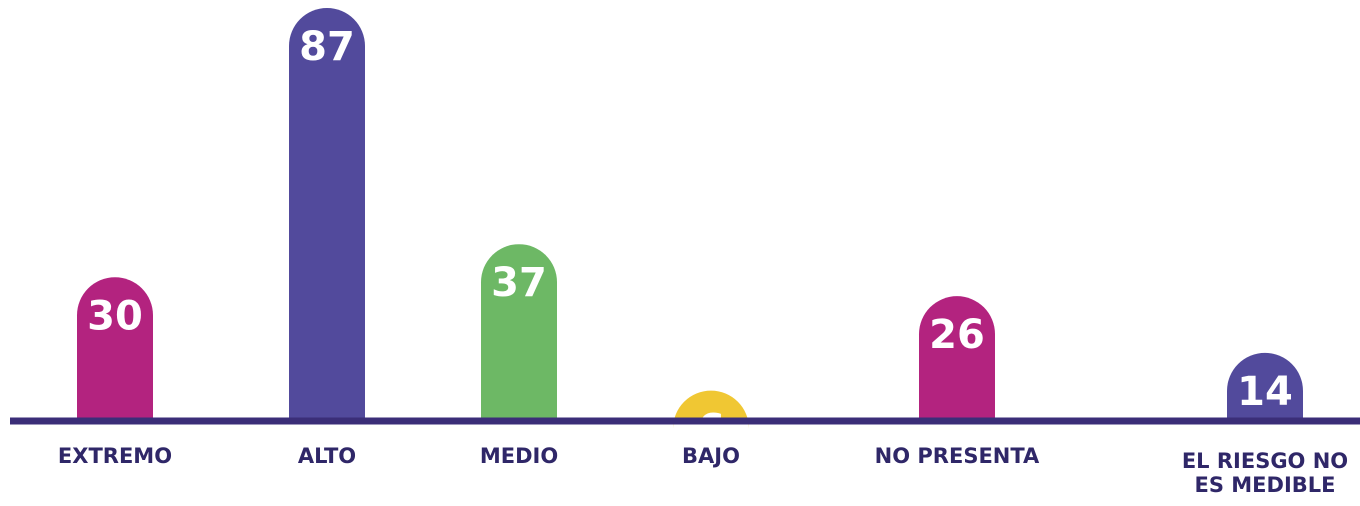  Describe the element at coordinates (711, 430) in the screenshot. I see `bar-value-label-3: 6` at that location.